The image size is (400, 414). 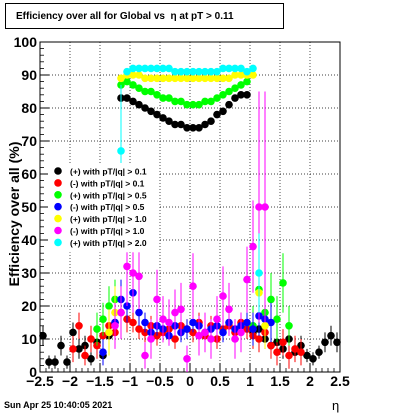 What do you see at coordinates (108, 172) in the screenshot?
I see `legend-label: (+) with pT/|q| > 0.1` at bounding box center [108, 172].